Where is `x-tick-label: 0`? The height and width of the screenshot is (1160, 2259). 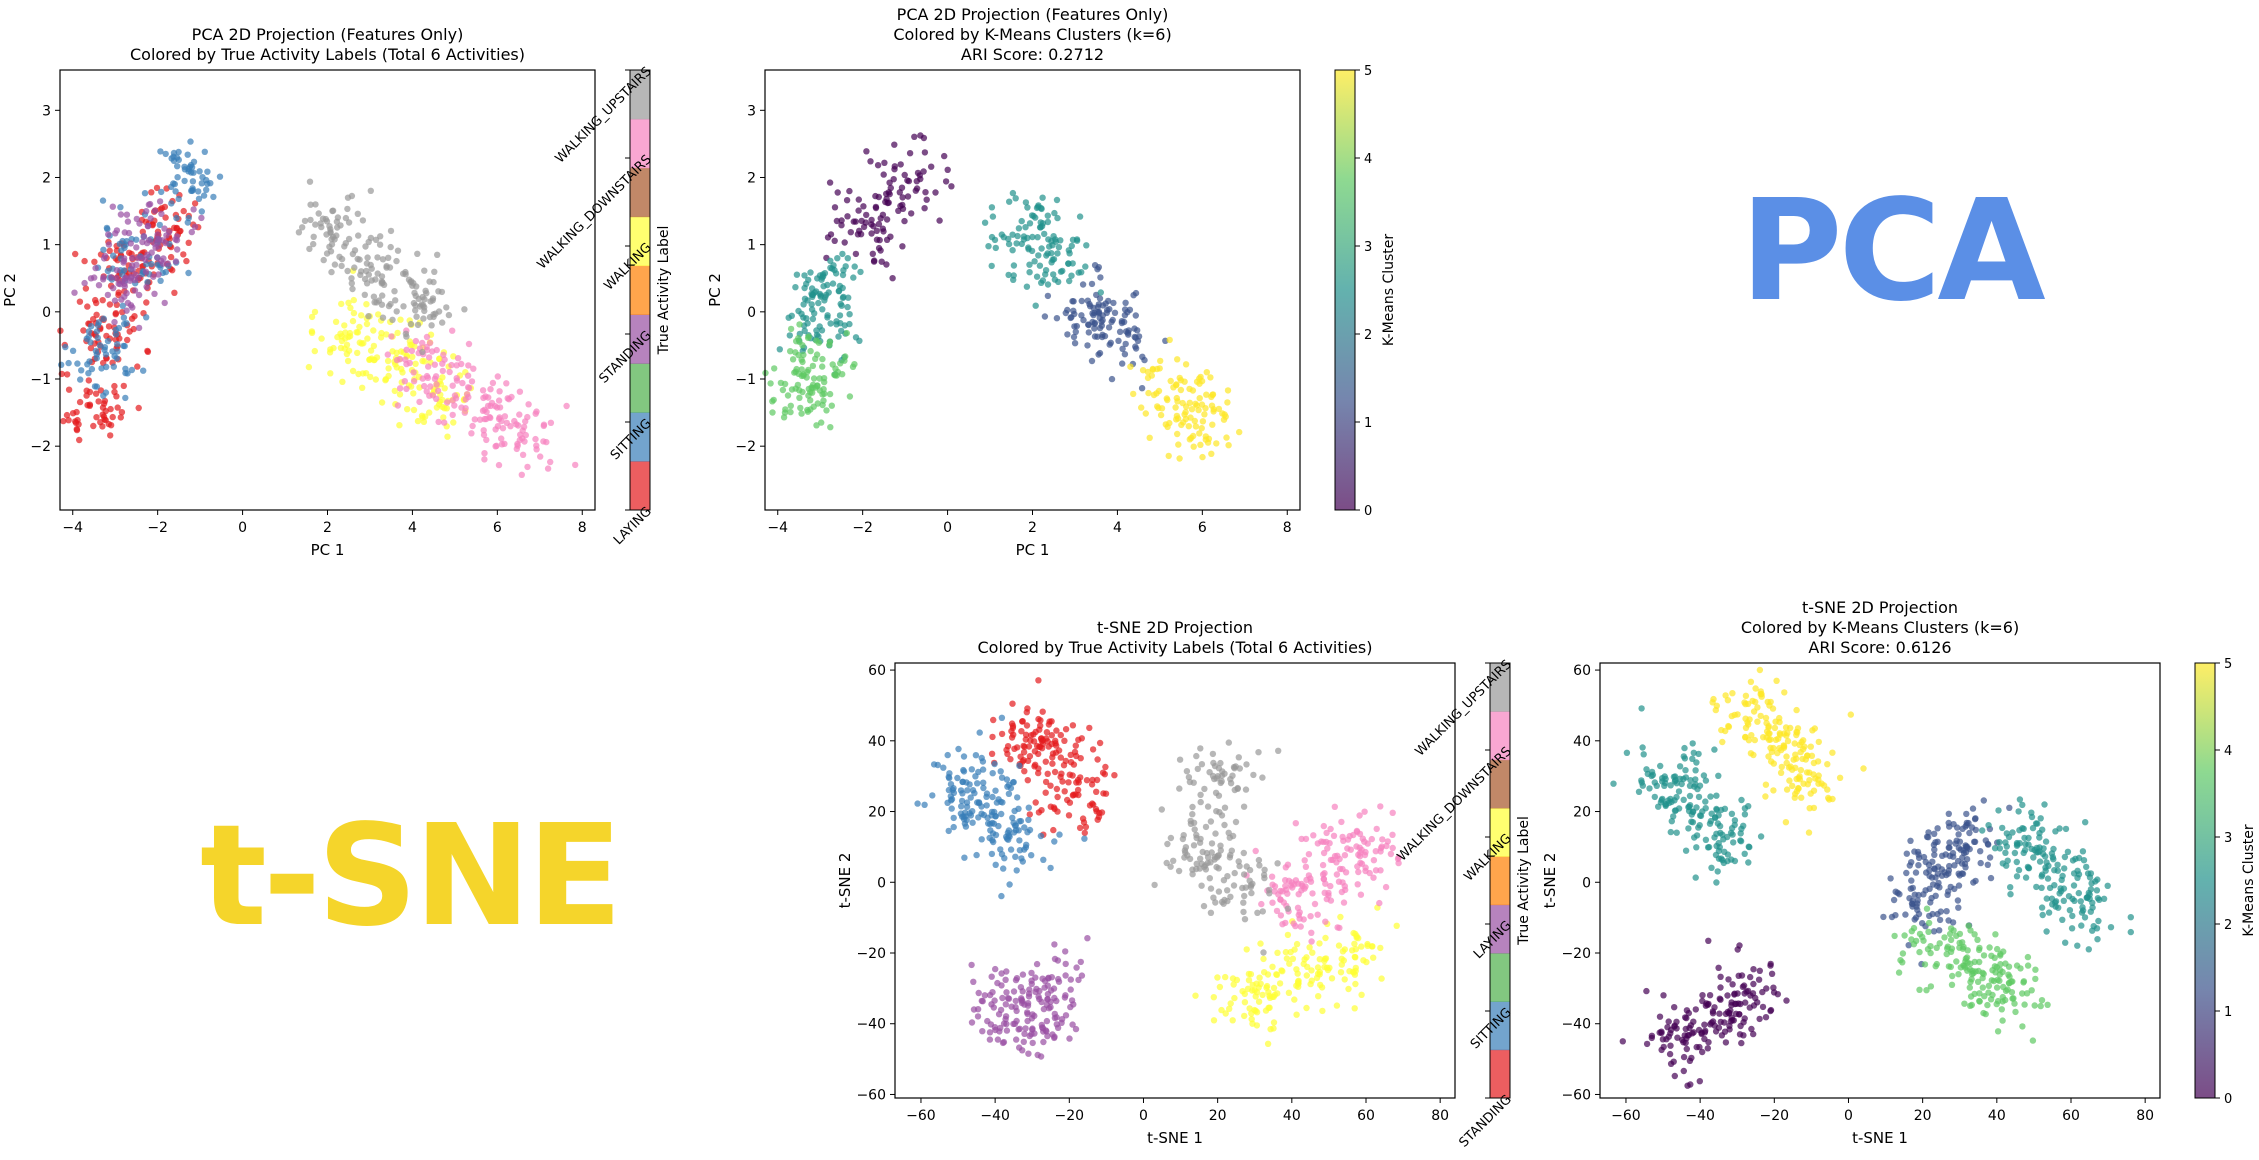
x-tick-label: 0 is located at coordinates (1143, 1116).